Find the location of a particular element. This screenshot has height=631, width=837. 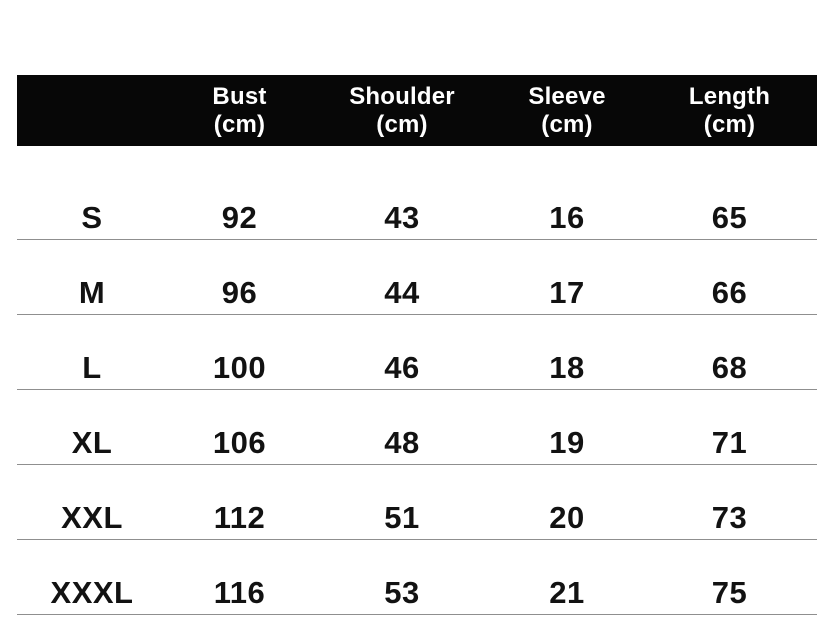

length-cell: 73 is located at coordinates (729, 517).